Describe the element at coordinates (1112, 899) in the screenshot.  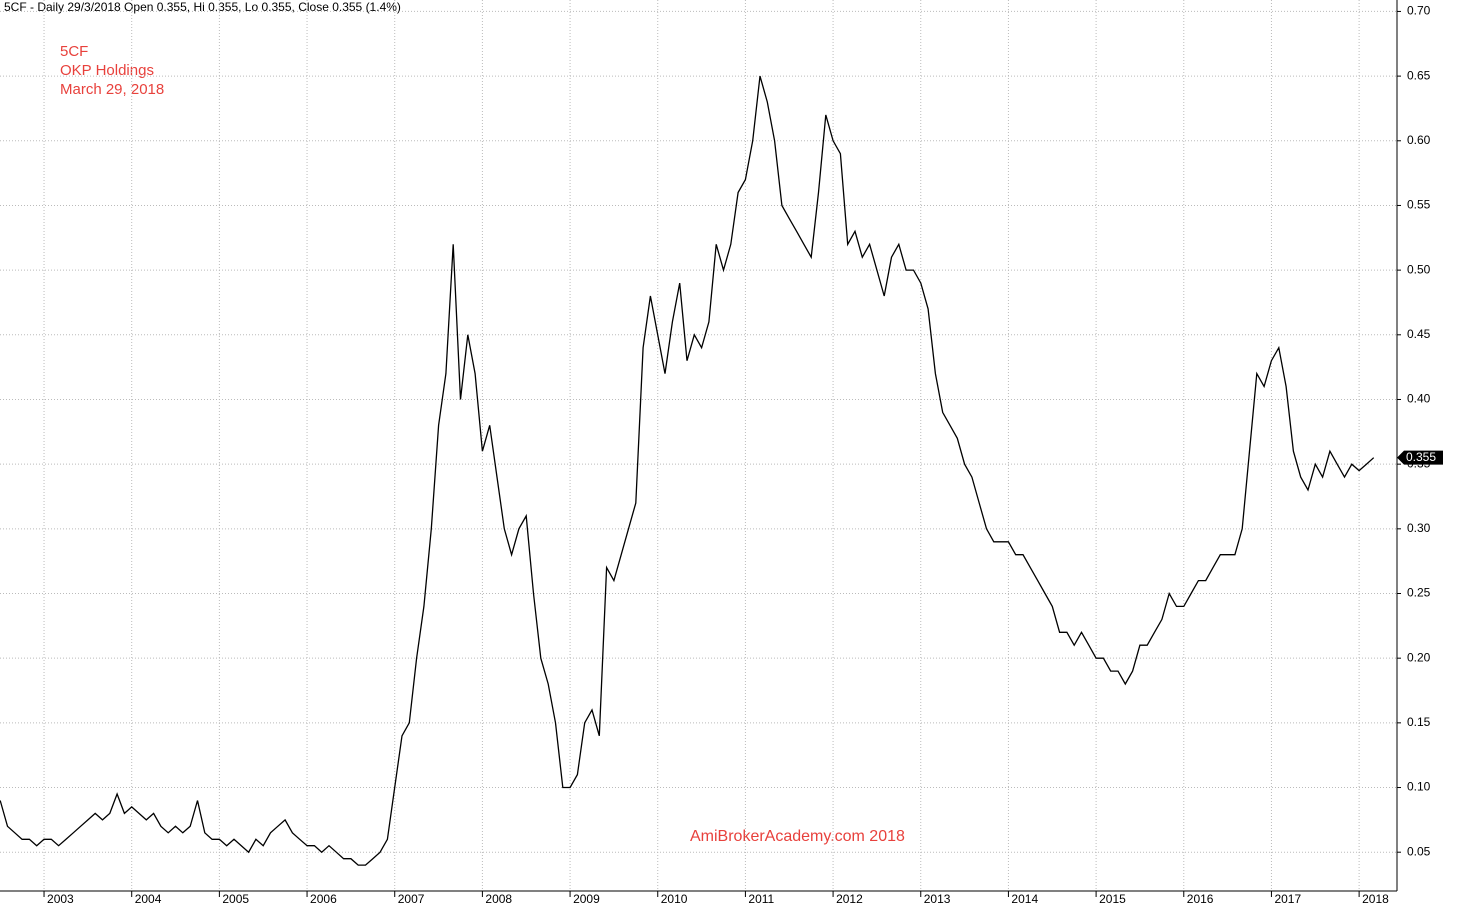
I see `x-tick-label: 2015` at that location.